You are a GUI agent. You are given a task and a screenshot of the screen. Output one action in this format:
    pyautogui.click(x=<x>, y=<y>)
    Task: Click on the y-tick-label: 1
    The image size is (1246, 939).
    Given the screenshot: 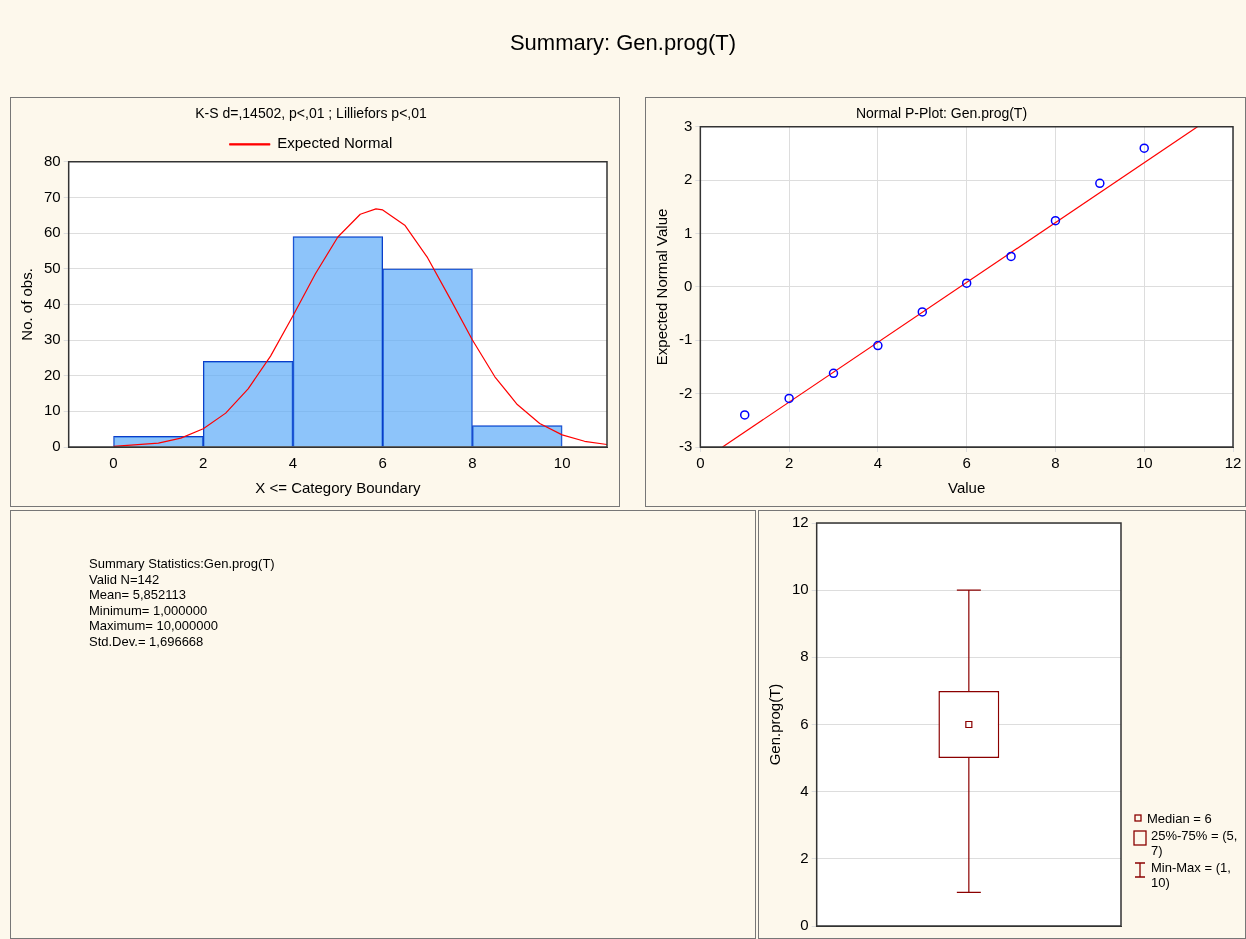 What is the action you would take?
    pyautogui.click(x=688, y=232)
    